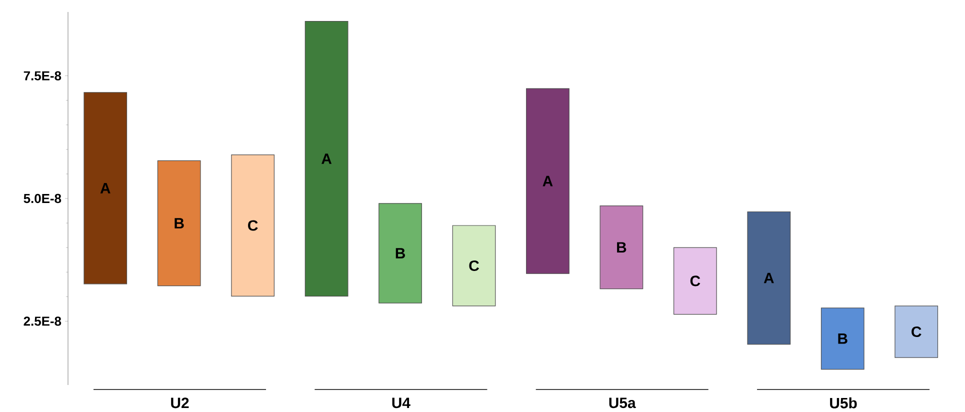 This screenshot has width=965, height=412. What do you see at coordinates (43, 75) in the screenshot?
I see `y-tick-label: 7.5E-8` at bounding box center [43, 75].